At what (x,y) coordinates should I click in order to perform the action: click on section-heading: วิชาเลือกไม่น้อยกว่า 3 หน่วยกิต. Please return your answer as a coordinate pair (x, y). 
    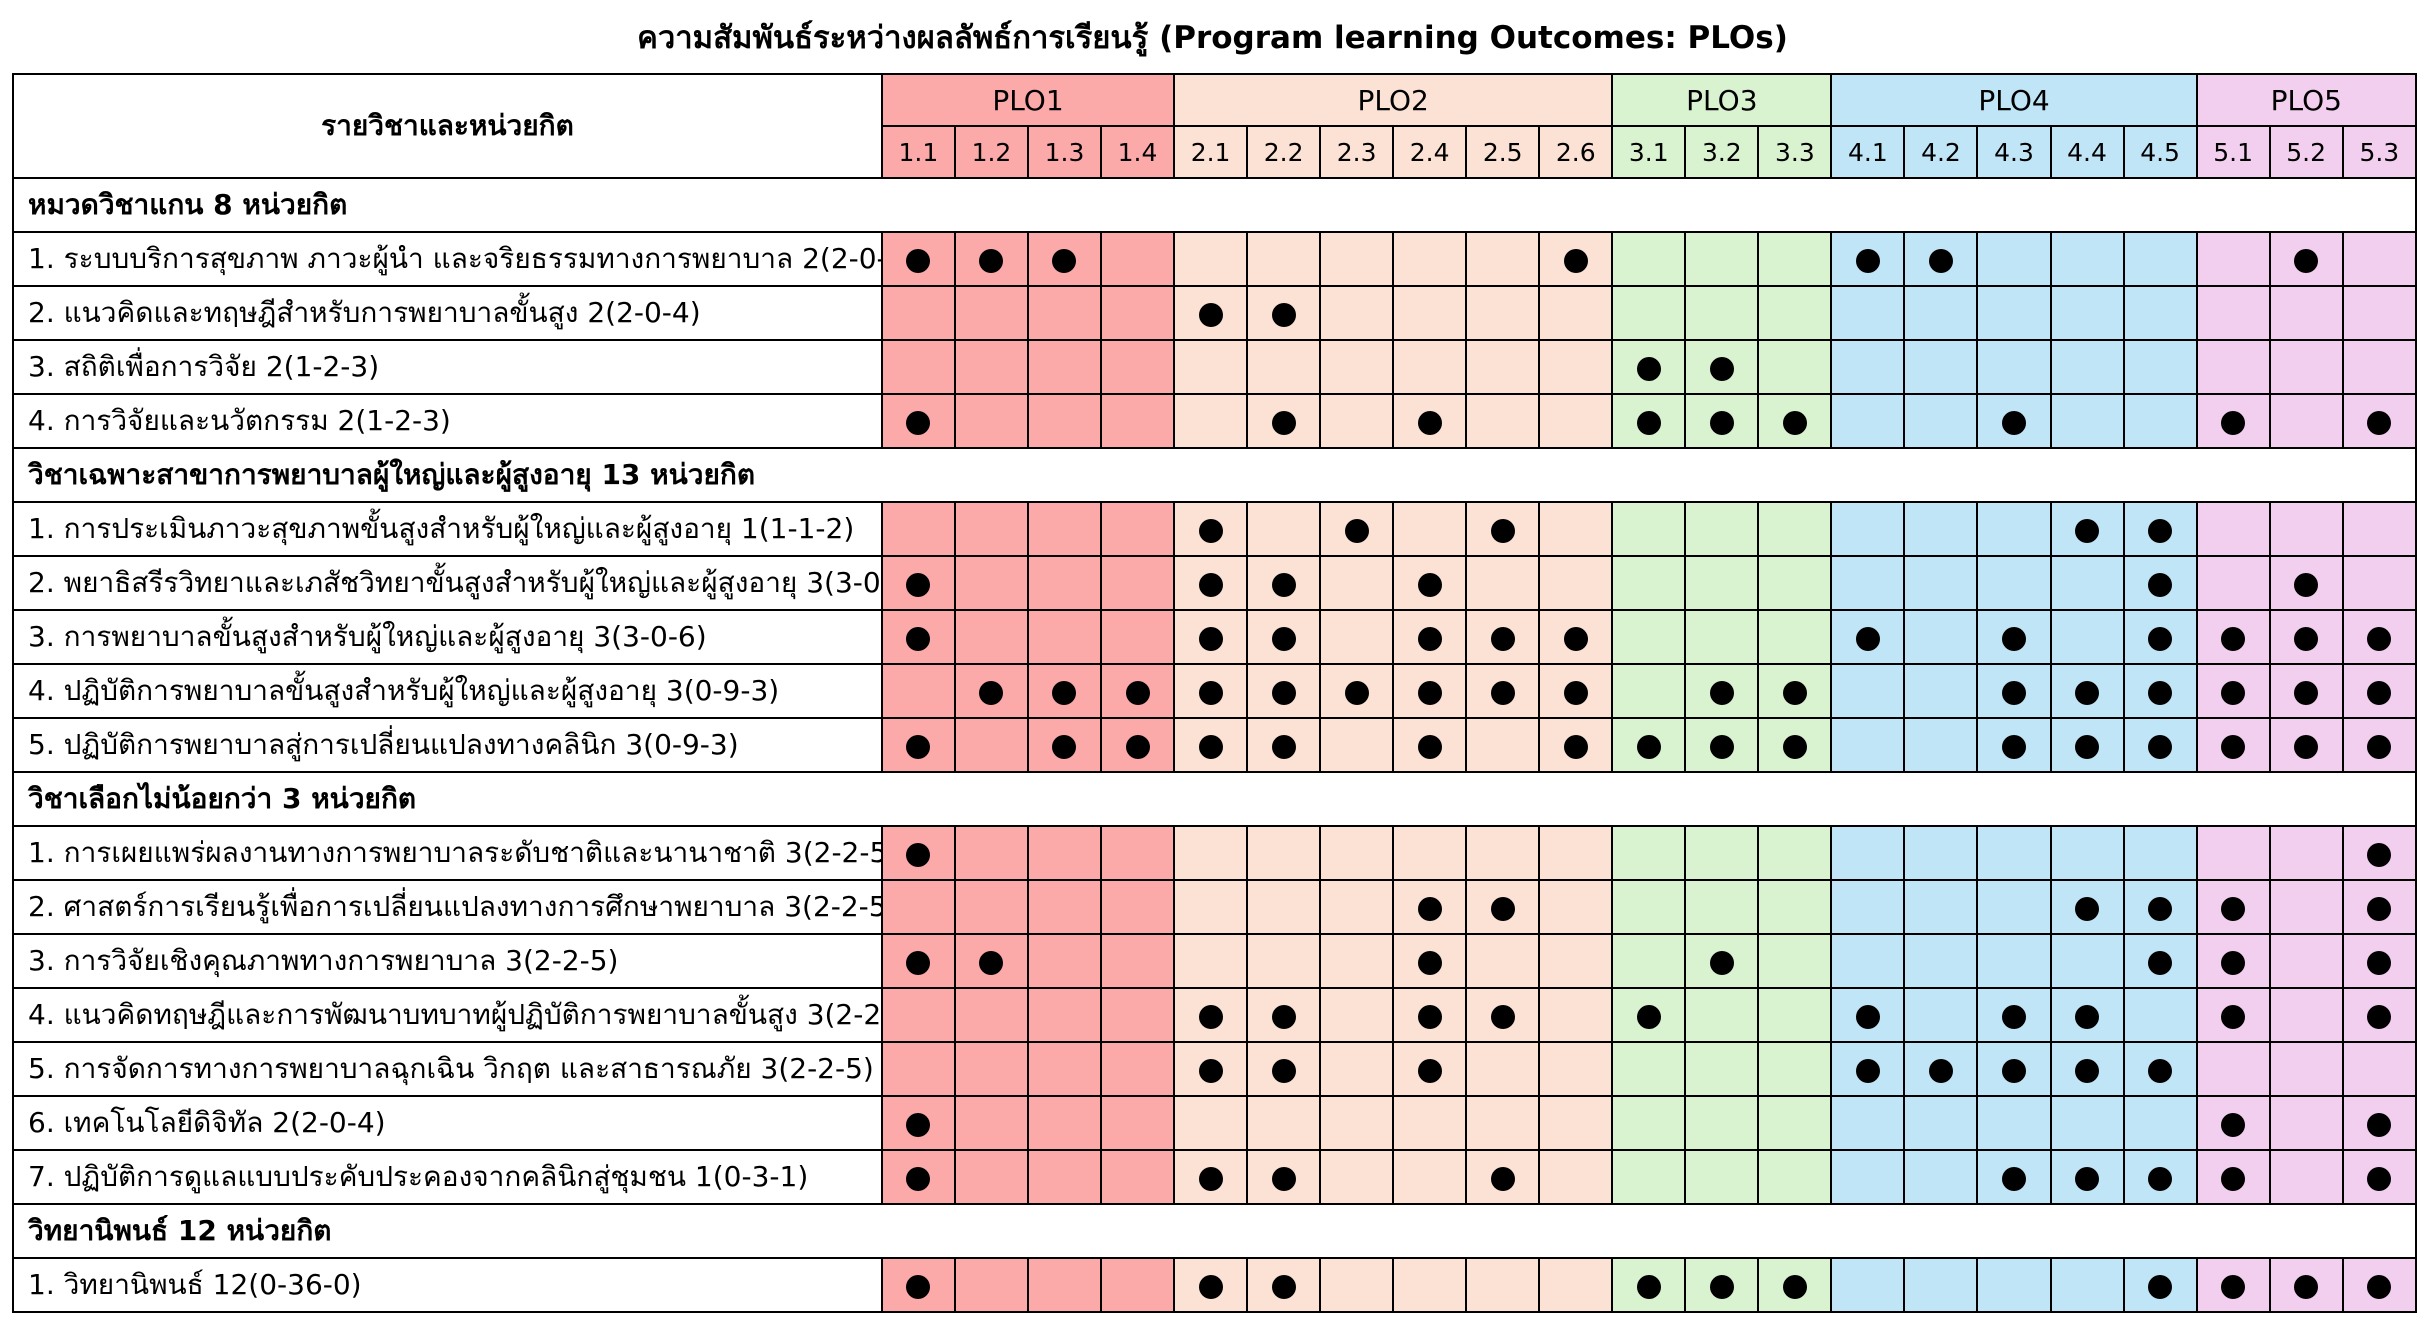
    Looking at the image, I should click on (1214, 799).